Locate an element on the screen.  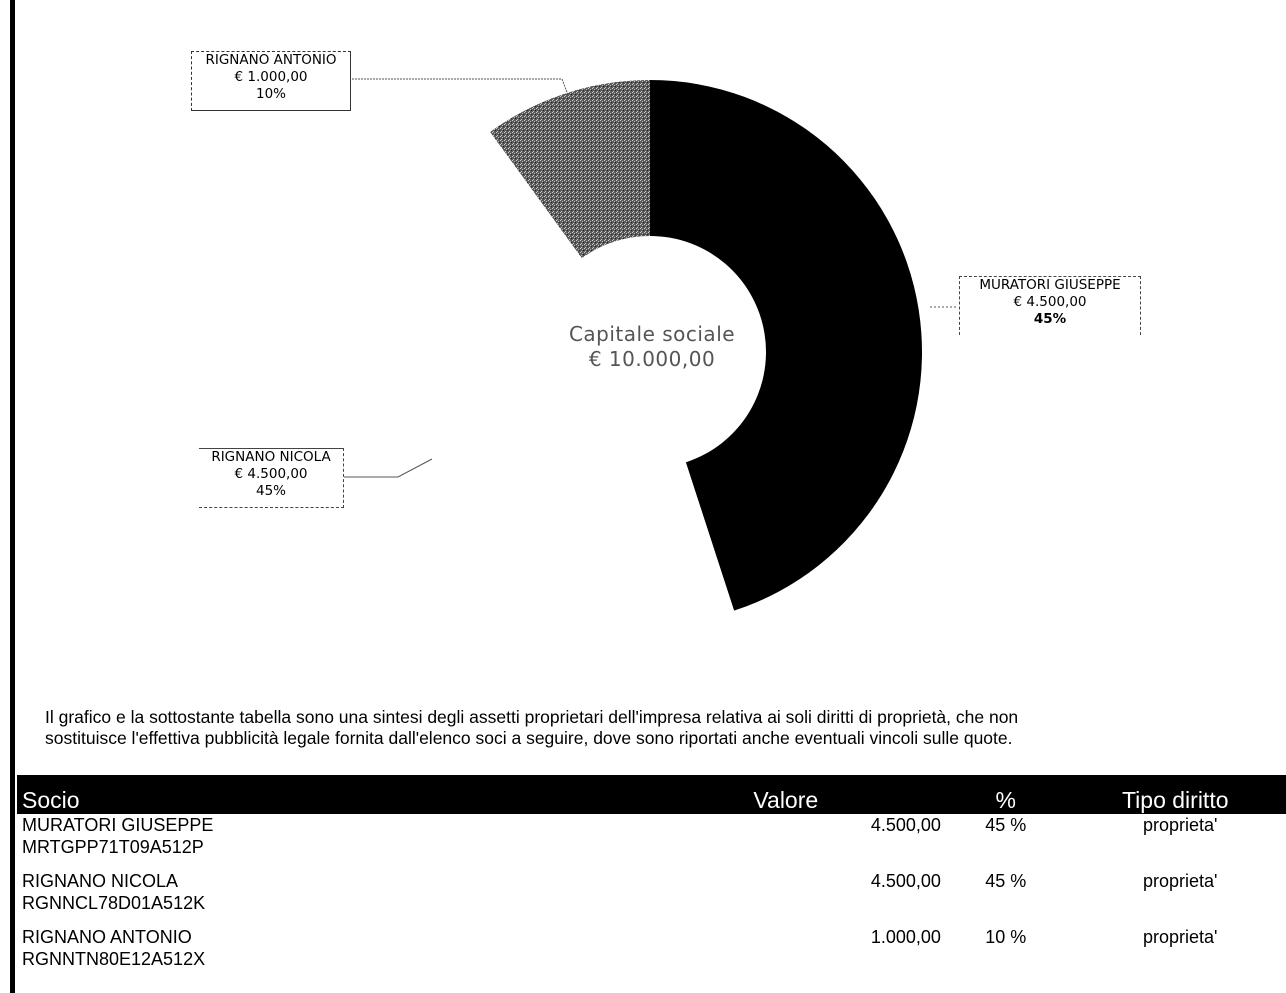
cell-percent: 10 % is located at coordinates (1006, 937).